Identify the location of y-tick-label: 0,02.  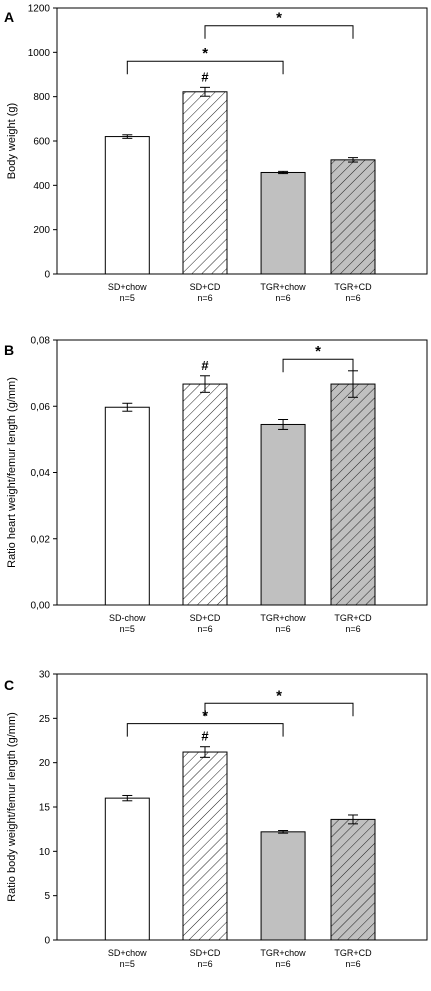
(41, 539).